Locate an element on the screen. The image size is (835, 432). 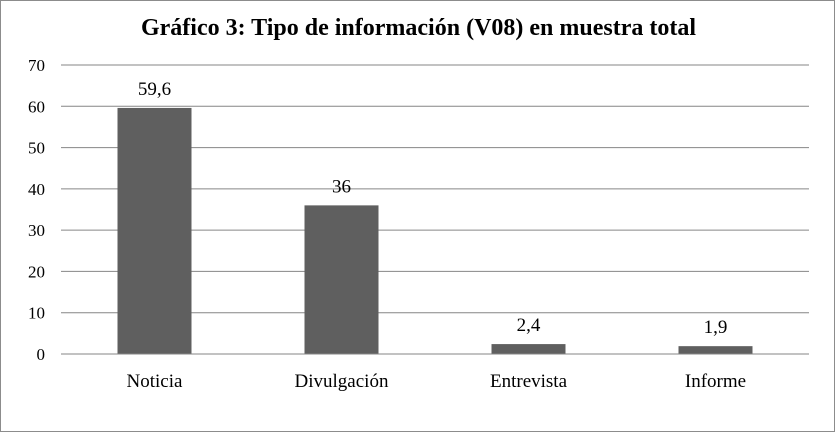
bar-informe is located at coordinates (715, 350).